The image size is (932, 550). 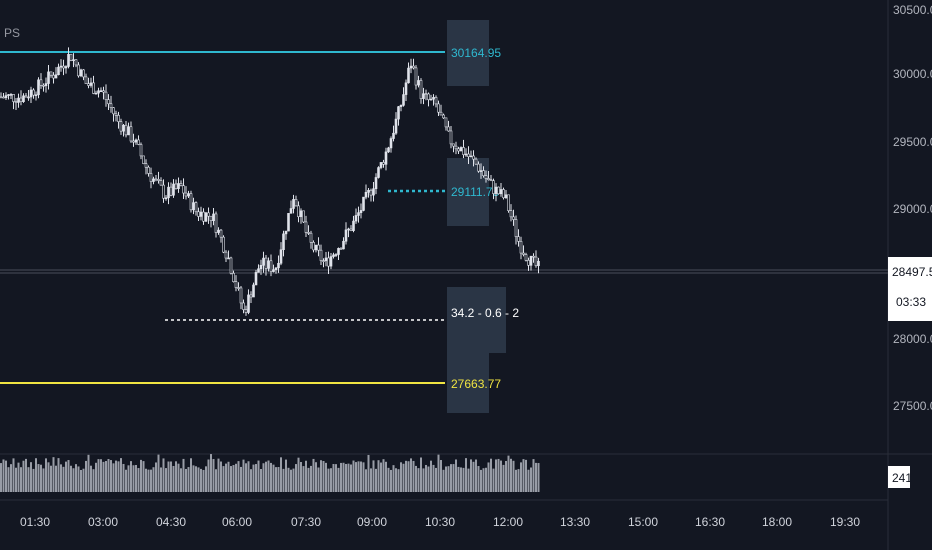 I want to click on countdown-label: 03:33, so click(x=911, y=302).